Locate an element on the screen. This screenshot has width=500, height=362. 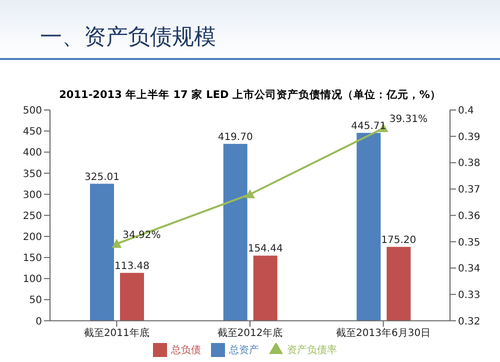
data-label: 175.20 is located at coordinates (398, 240).